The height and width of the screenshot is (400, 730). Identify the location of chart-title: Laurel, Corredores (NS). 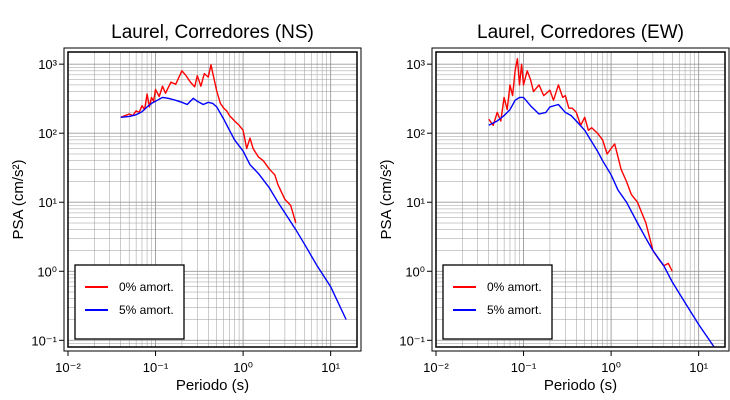
(212, 32).